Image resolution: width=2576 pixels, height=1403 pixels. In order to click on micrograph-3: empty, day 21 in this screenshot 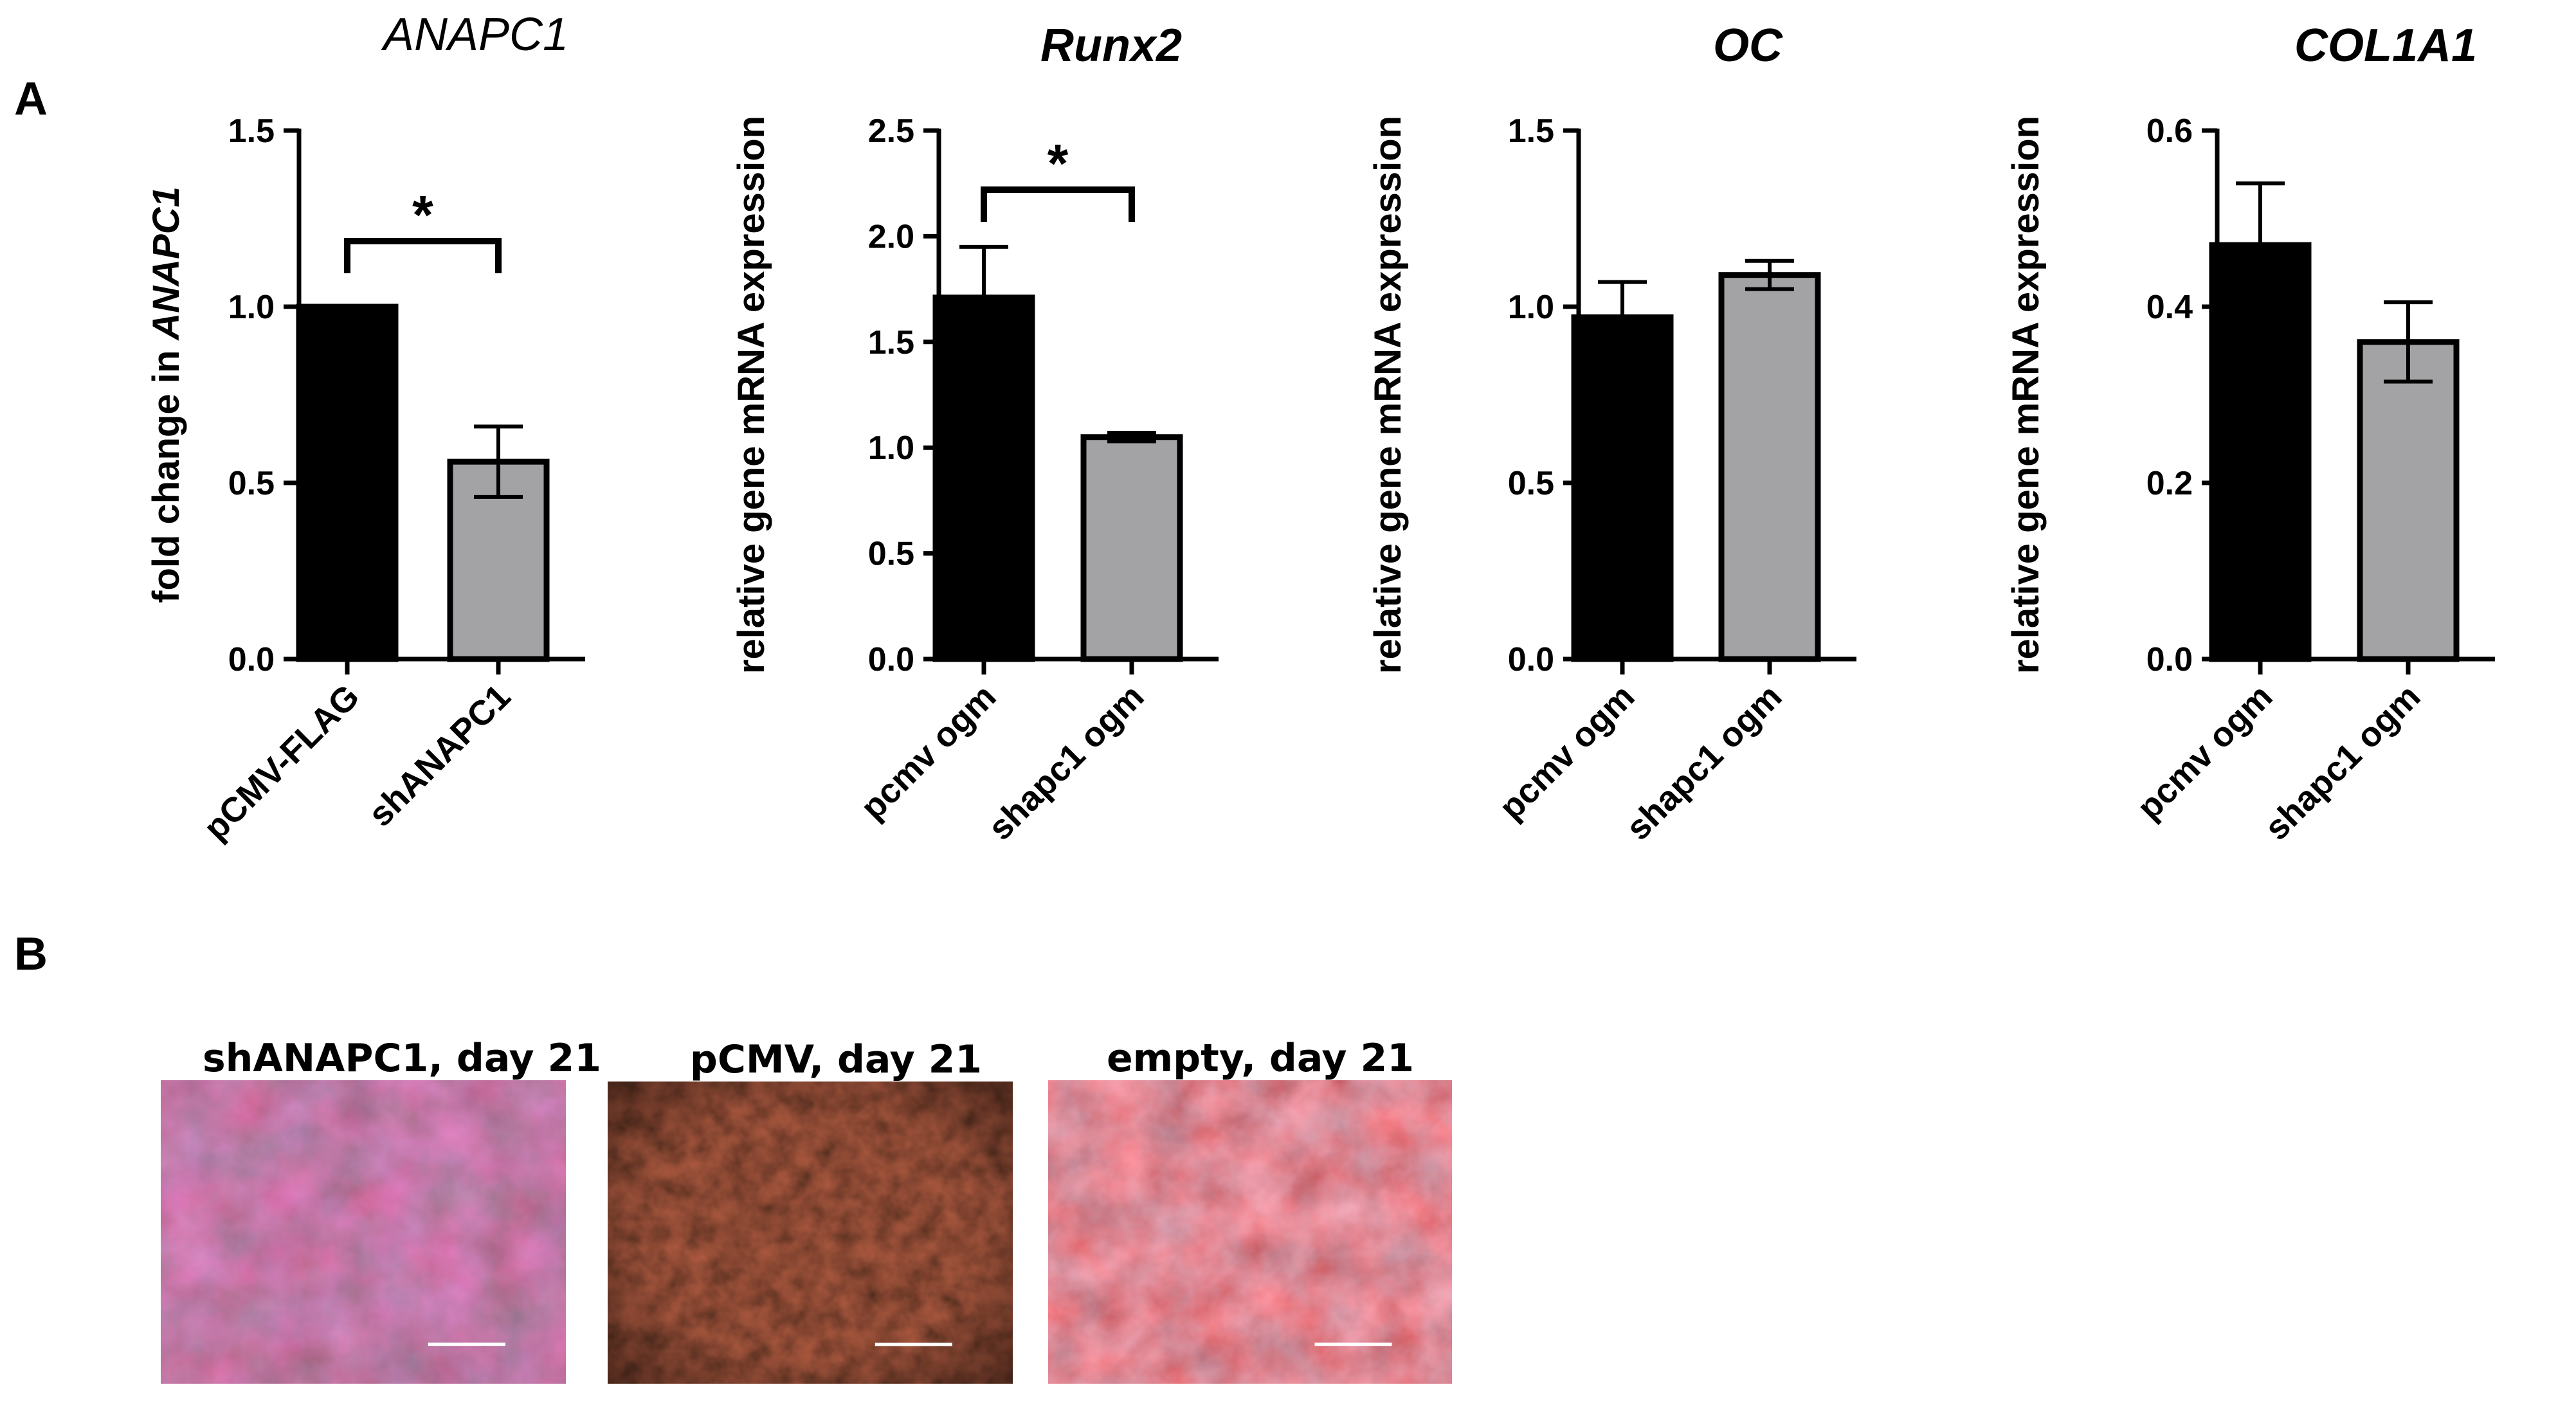, I will do `click(1250, 1210)`.